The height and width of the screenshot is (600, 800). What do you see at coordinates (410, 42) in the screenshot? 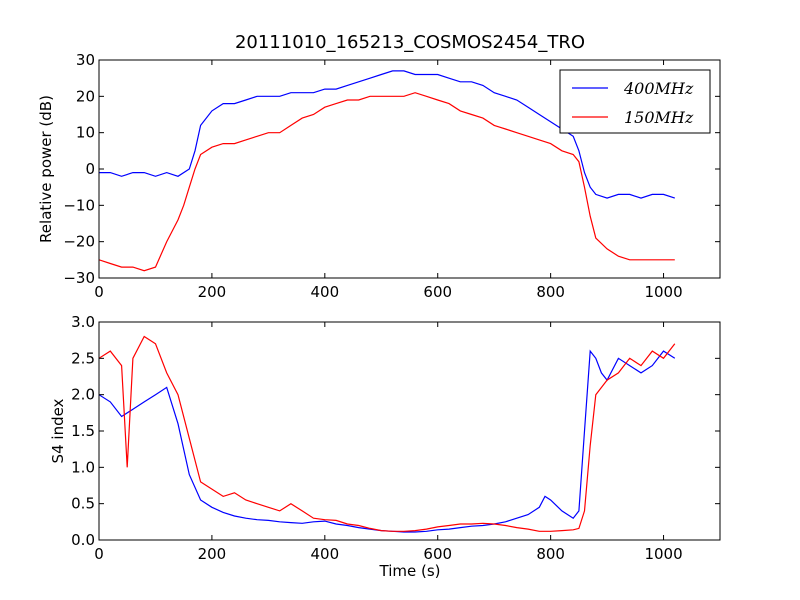
I see `chart-title: 20111010_165213_COSMOS2454_TRO` at bounding box center [410, 42].